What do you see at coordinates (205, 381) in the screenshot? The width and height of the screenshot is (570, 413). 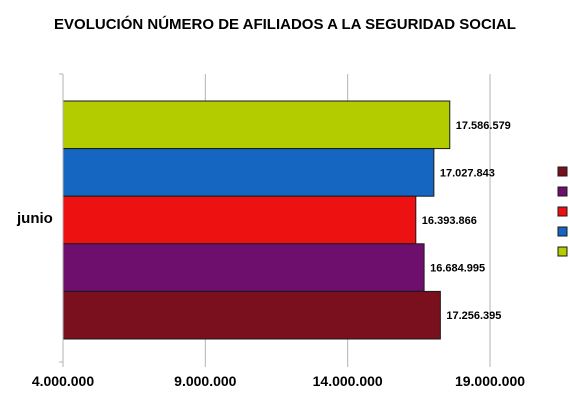 I see `x-tick-label: 9.000.000` at bounding box center [205, 381].